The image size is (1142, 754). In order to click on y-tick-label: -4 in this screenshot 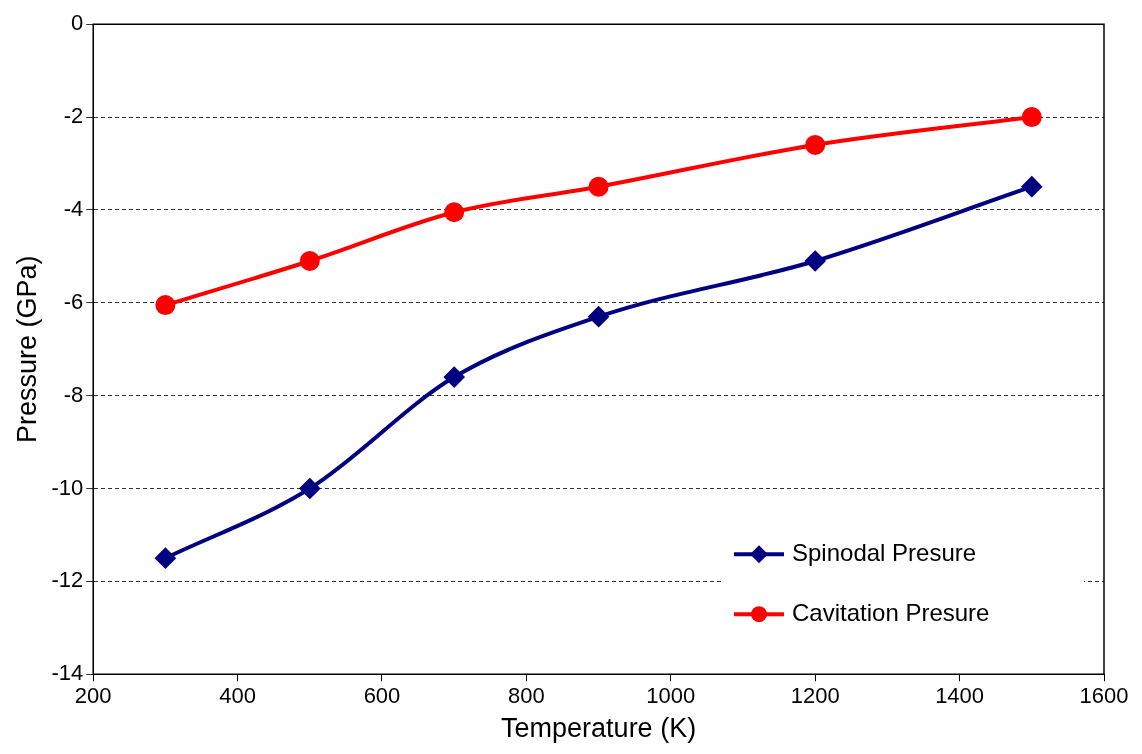, I will do `click(73, 208)`.